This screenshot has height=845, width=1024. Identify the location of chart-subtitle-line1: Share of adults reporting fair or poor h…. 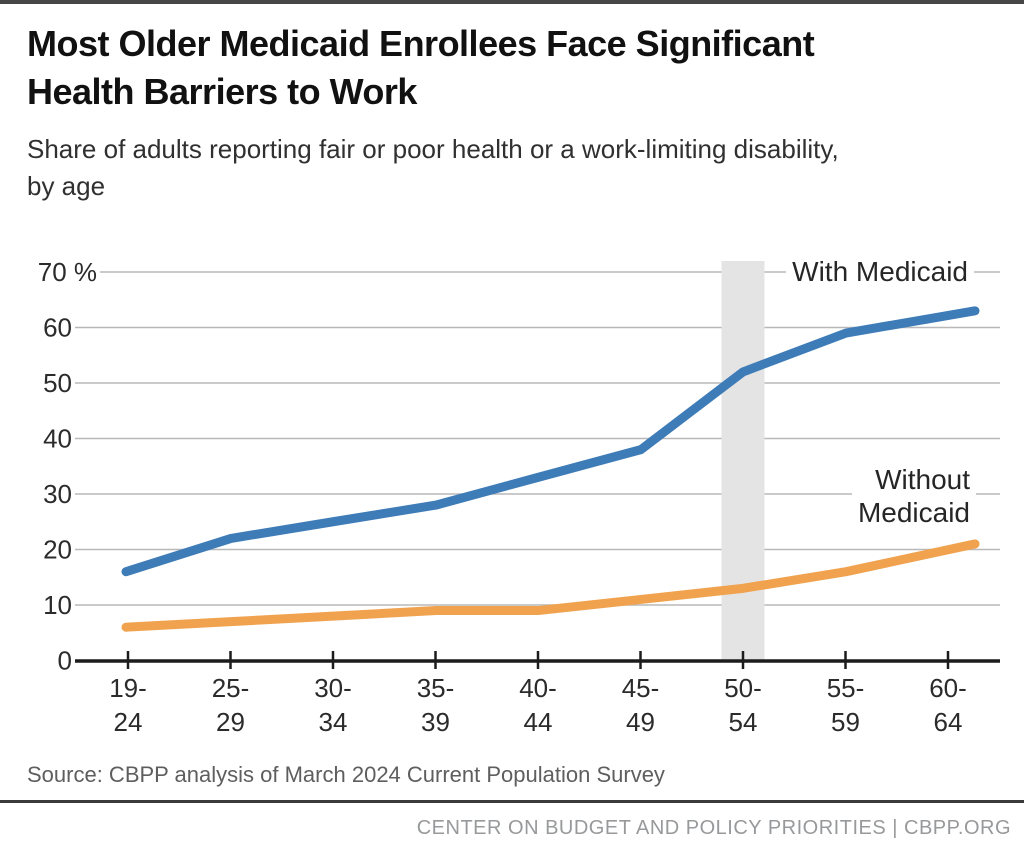
(433, 149).